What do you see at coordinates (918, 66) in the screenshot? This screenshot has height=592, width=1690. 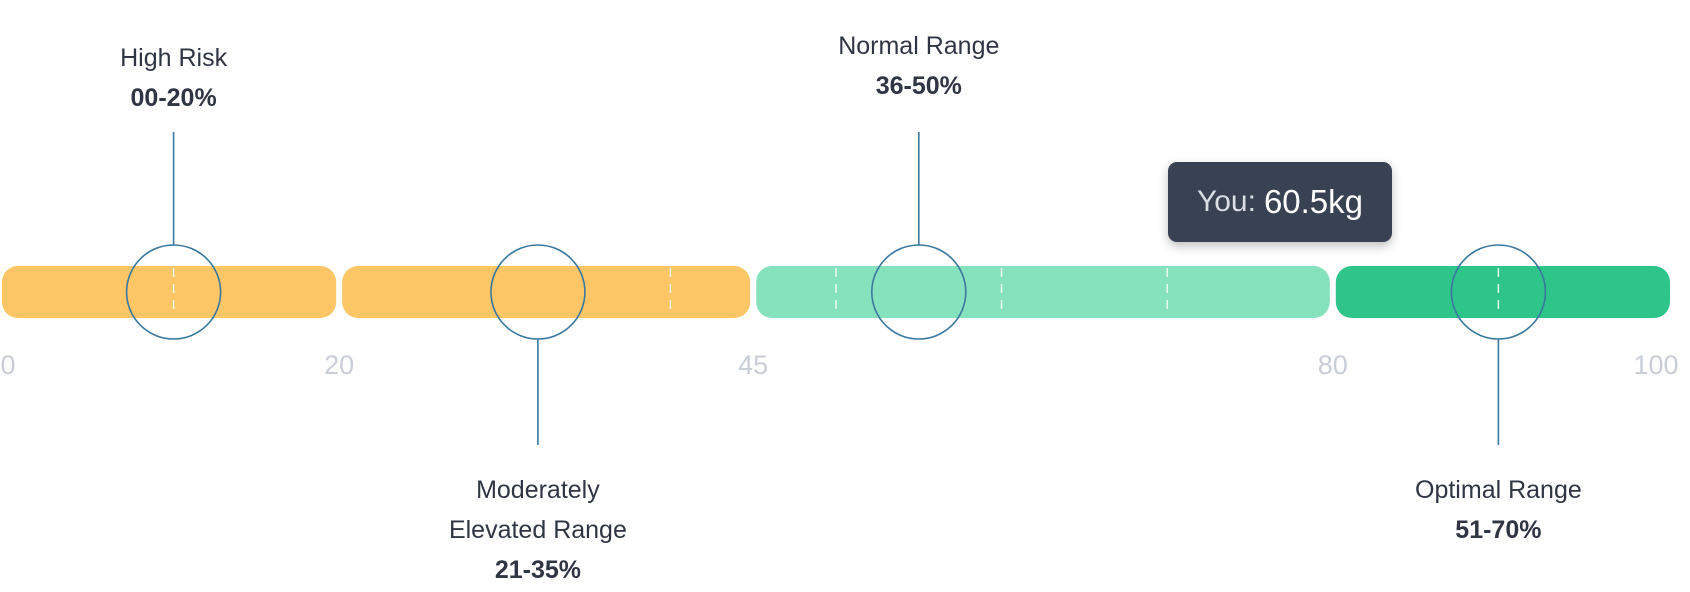 I see `marker-label-3: Normal Range 36-50%` at bounding box center [918, 66].